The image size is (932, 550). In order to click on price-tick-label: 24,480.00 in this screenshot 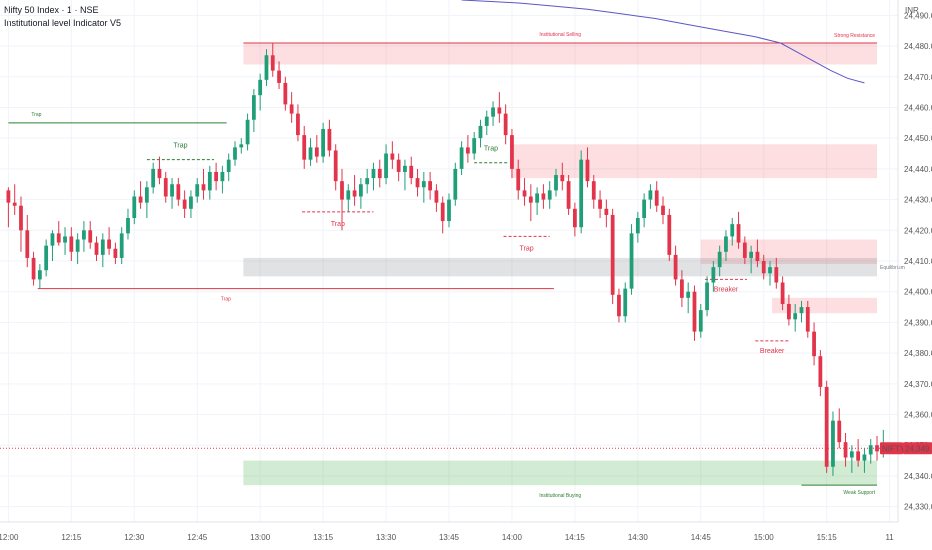, I will do `click(918, 46)`.